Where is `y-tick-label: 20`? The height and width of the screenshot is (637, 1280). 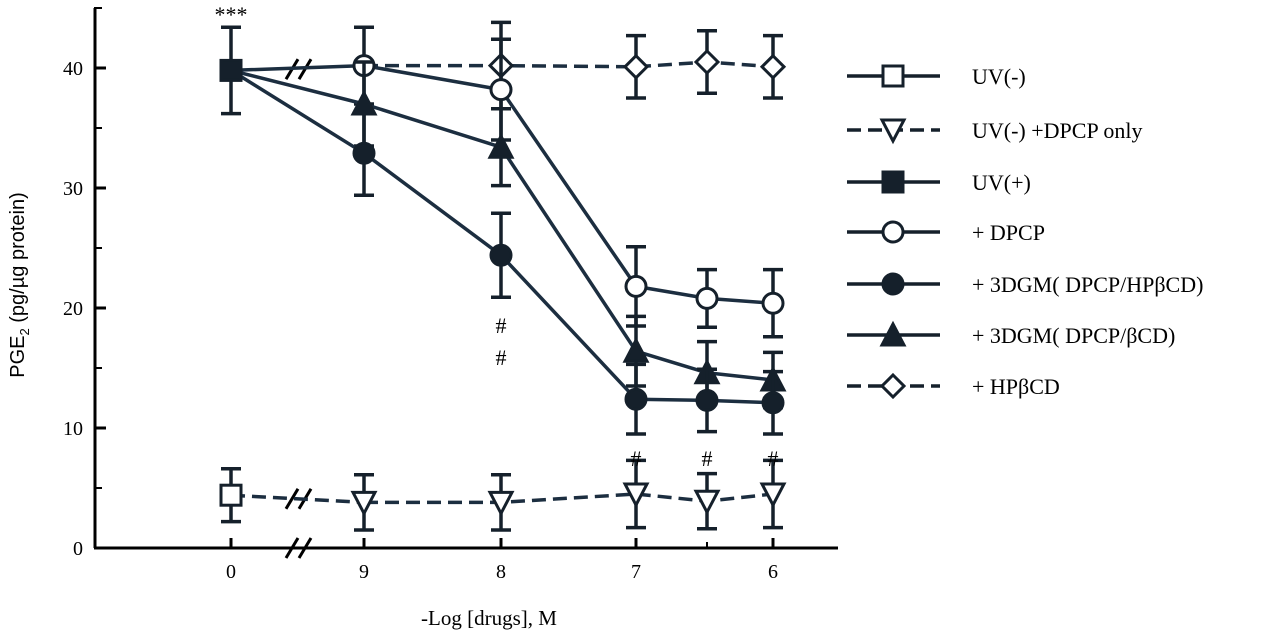
y-tick-label: 20 is located at coordinates (73, 309).